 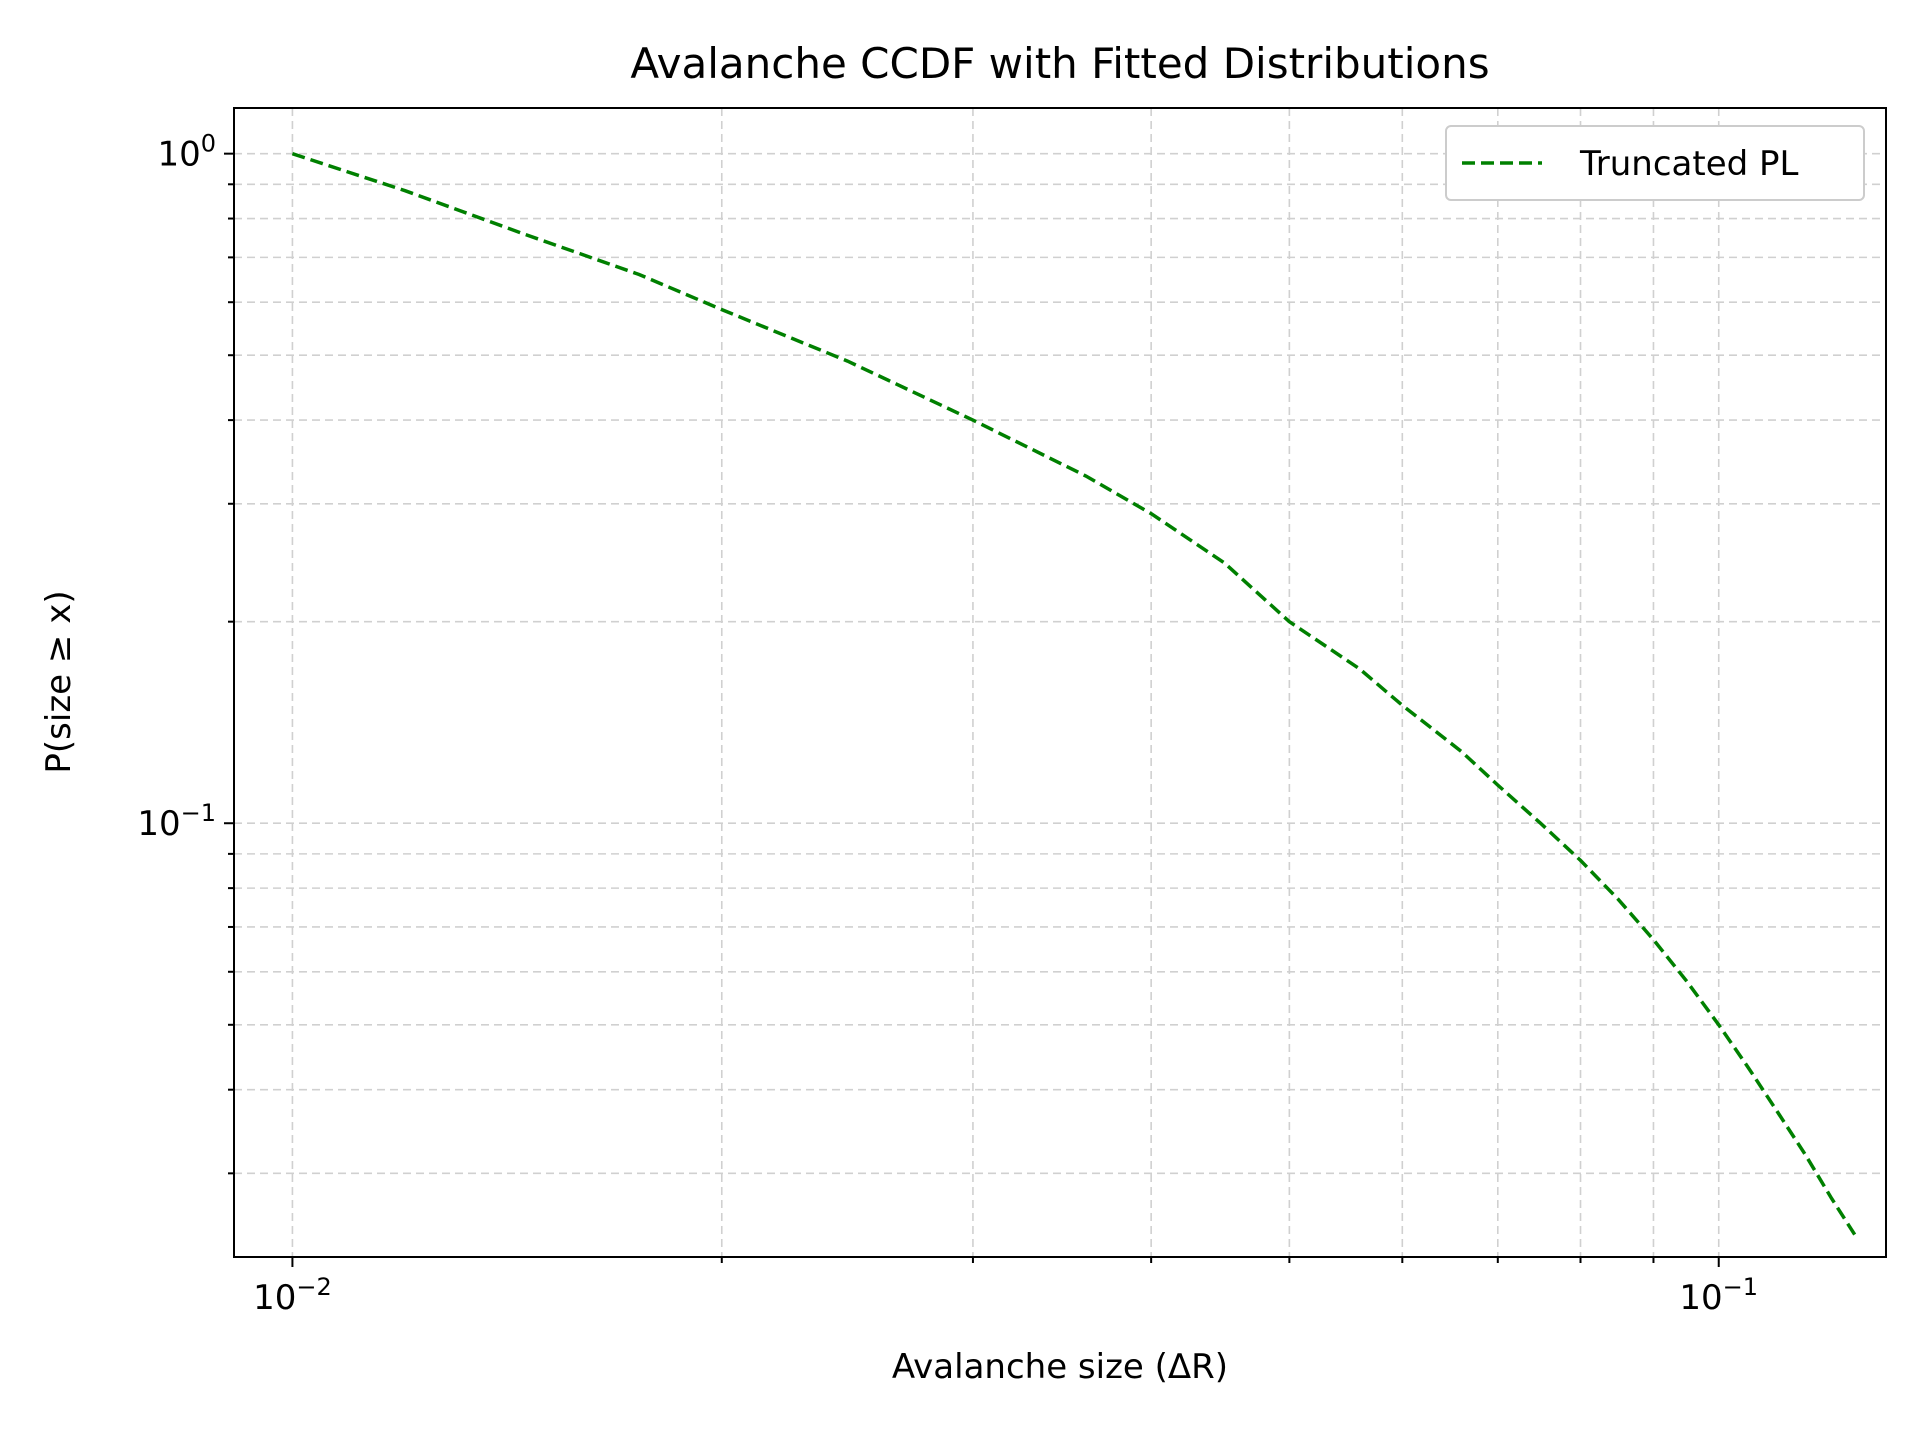 I want to click on y-tick-label: 10⁻¹, so click(x=176, y=821).